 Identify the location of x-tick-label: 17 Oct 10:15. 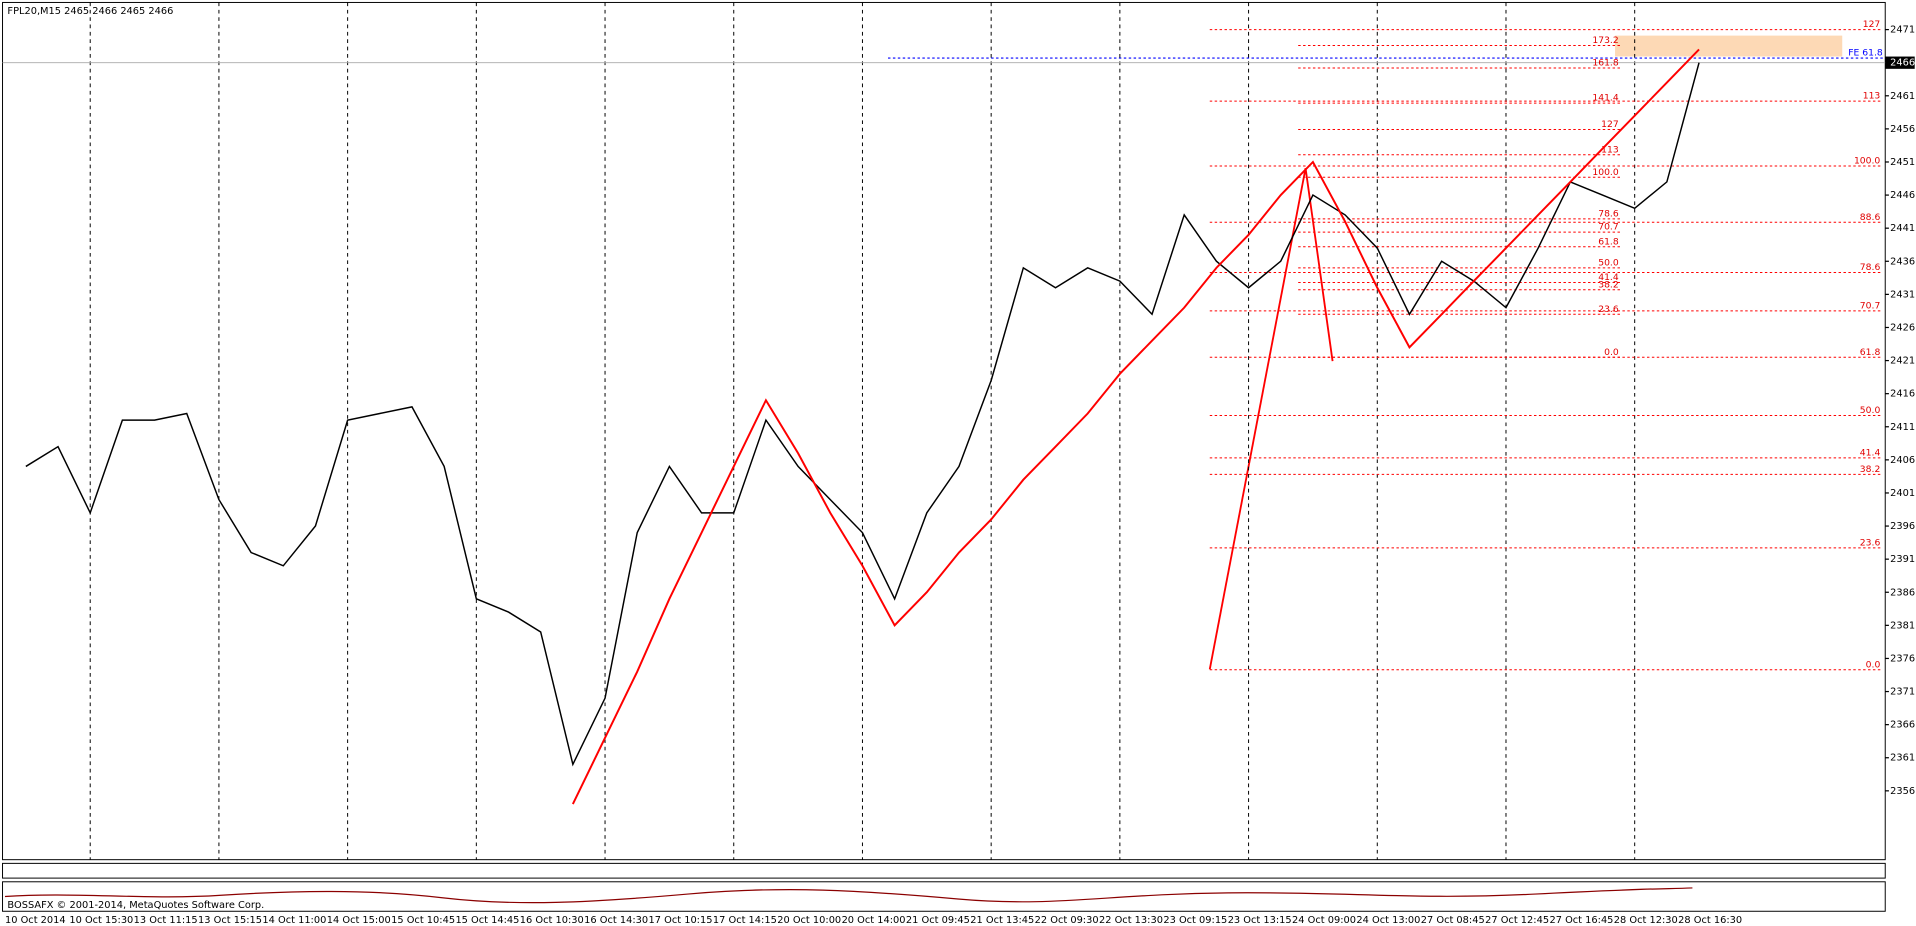
(681, 920).